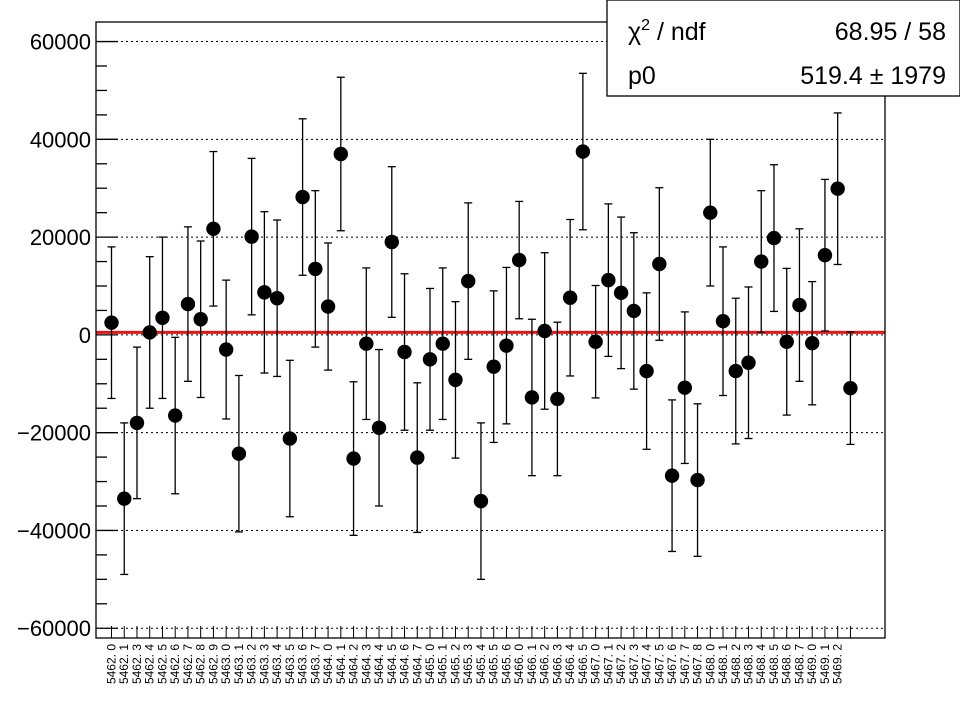 Image resolution: width=960 pixels, height=719 pixels. Describe the element at coordinates (596, 664) in the screenshot. I see `x-tick-label: 5467. 0` at that location.